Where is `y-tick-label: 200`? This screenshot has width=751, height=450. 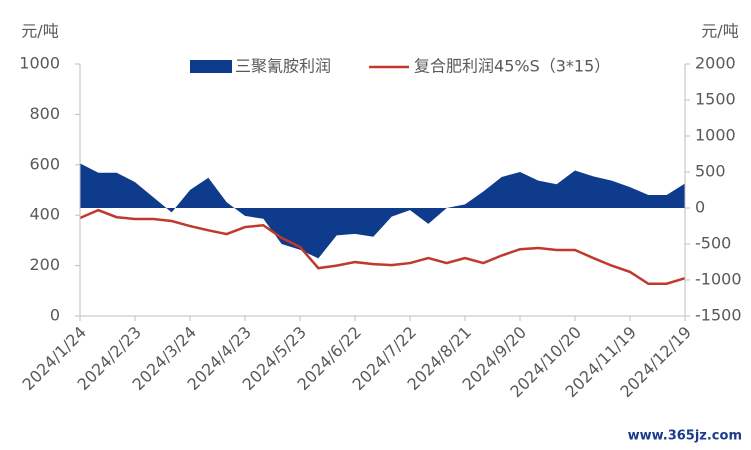
y-tick-label: 200 is located at coordinates (44, 264).